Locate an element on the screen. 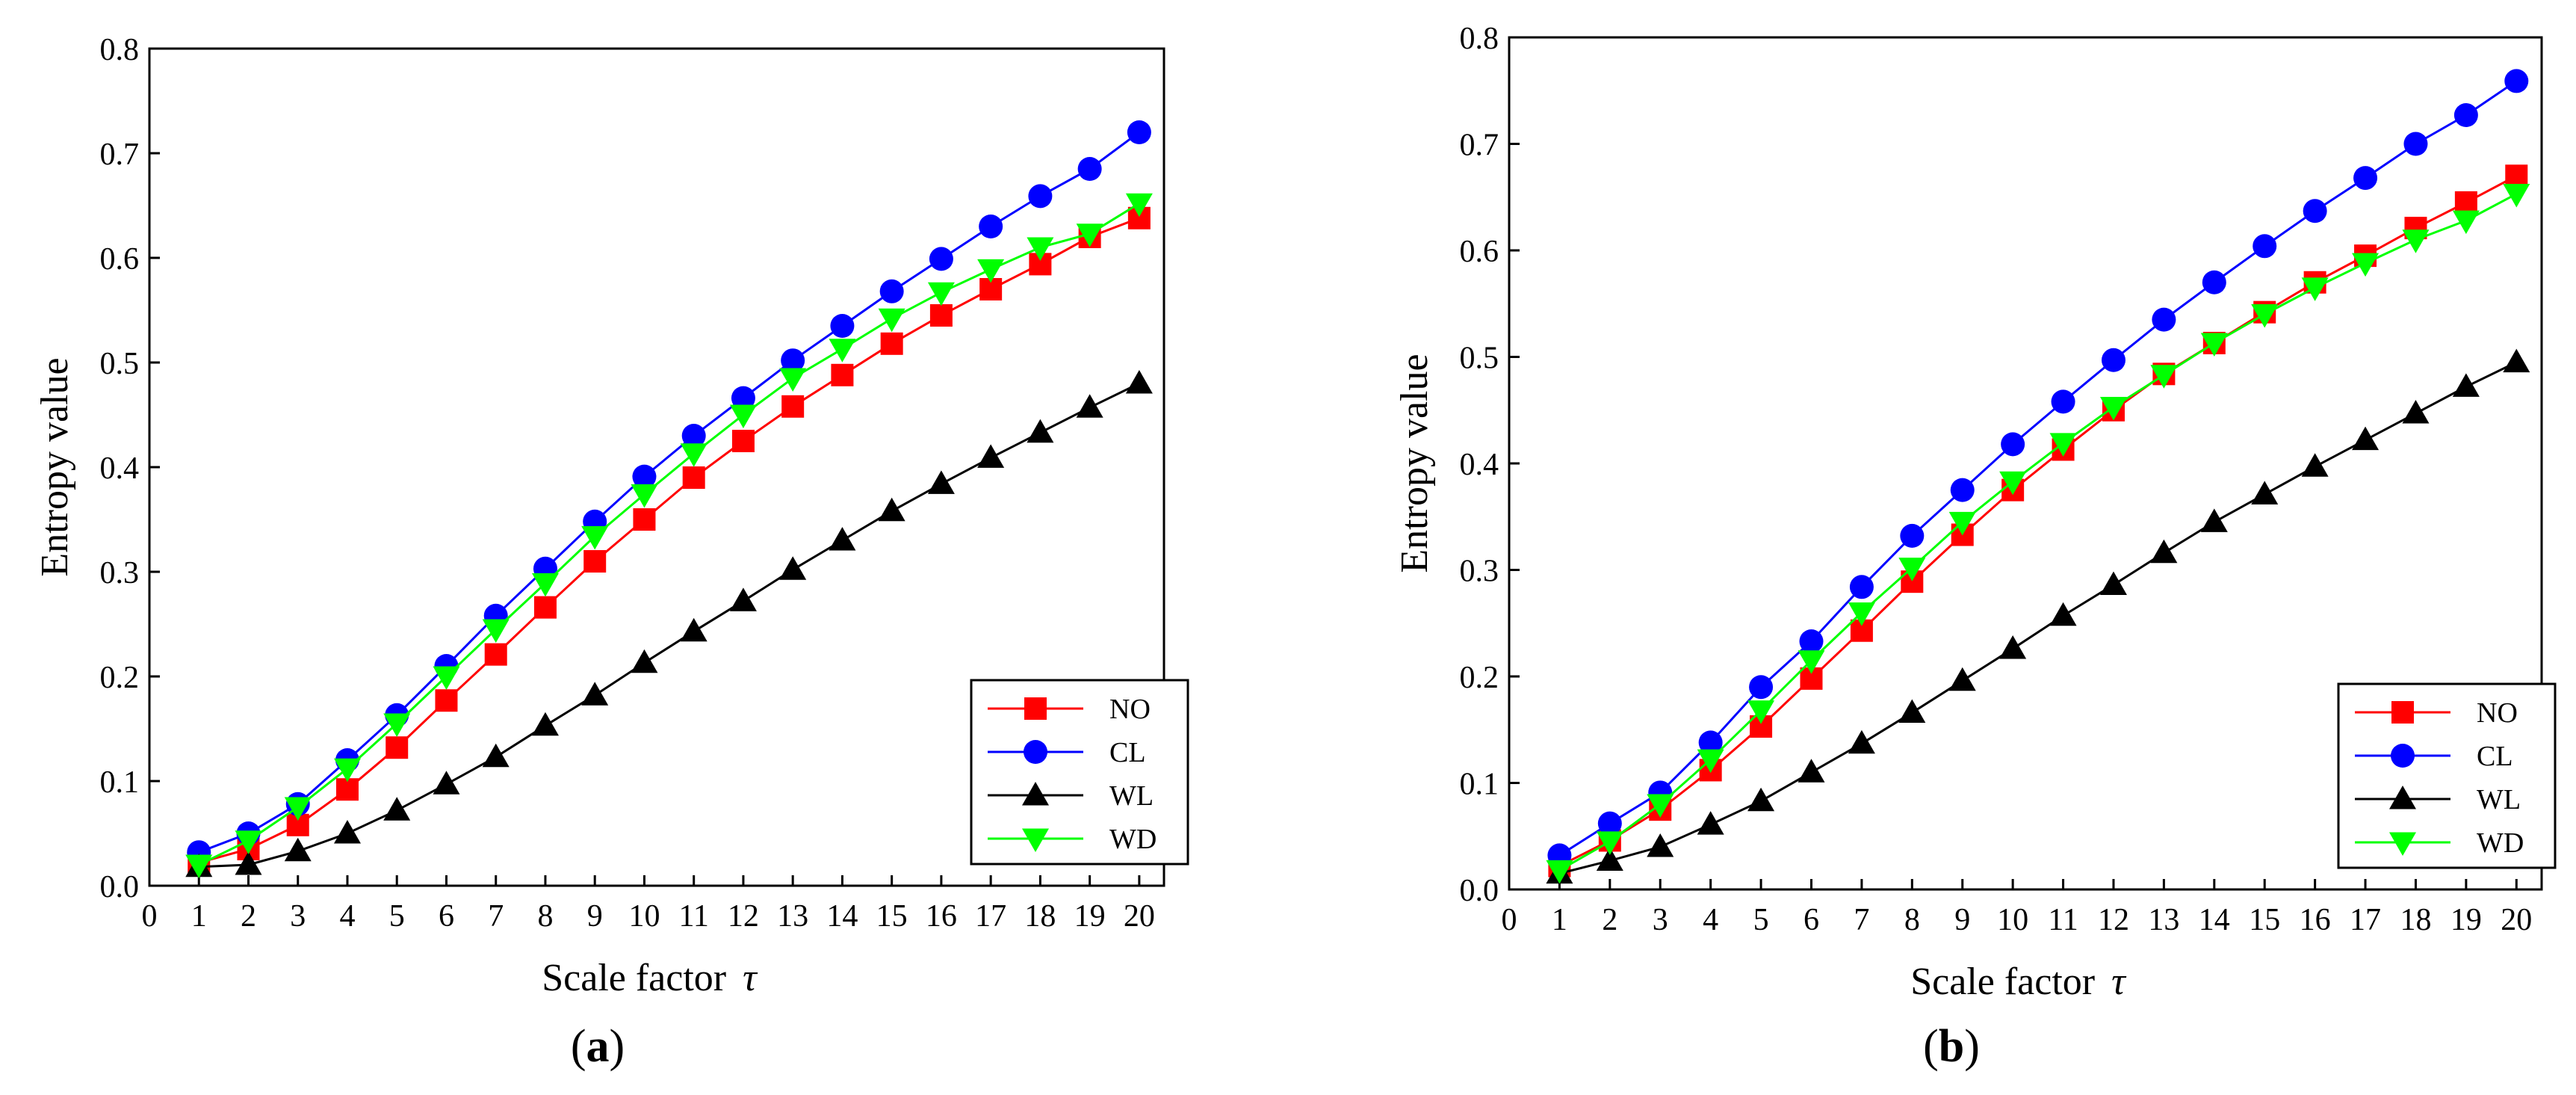 The width and height of the screenshot is (2576, 1095). y-tick-label: 0.3 is located at coordinates (1479, 572).